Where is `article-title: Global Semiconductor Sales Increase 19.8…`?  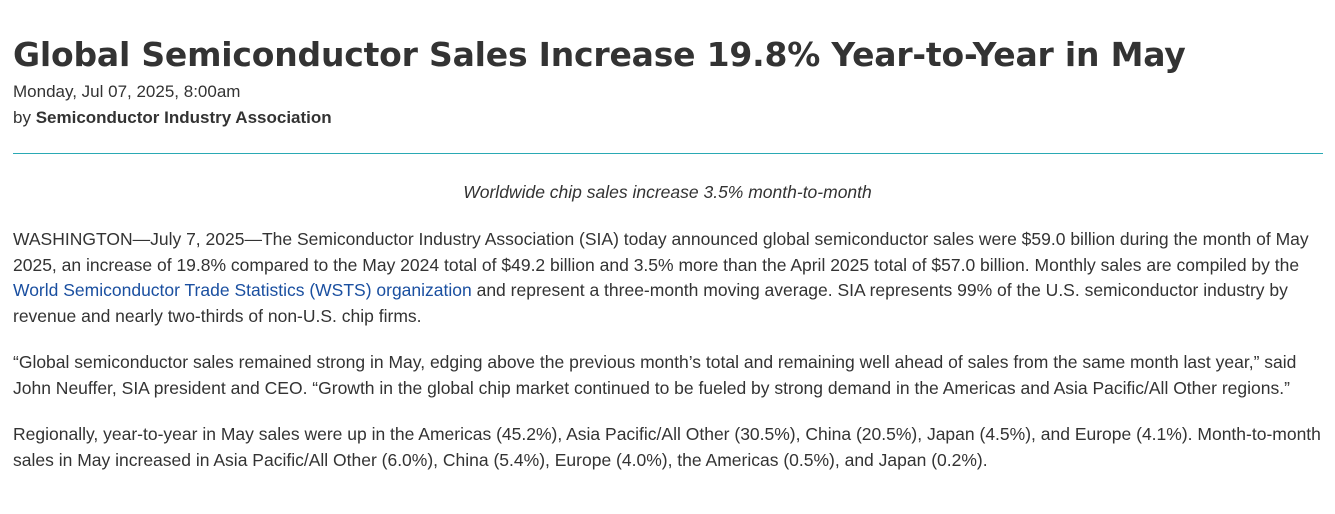
article-title: Global Semiconductor Sales Increase 19.8… is located at coordinates (599, 54).